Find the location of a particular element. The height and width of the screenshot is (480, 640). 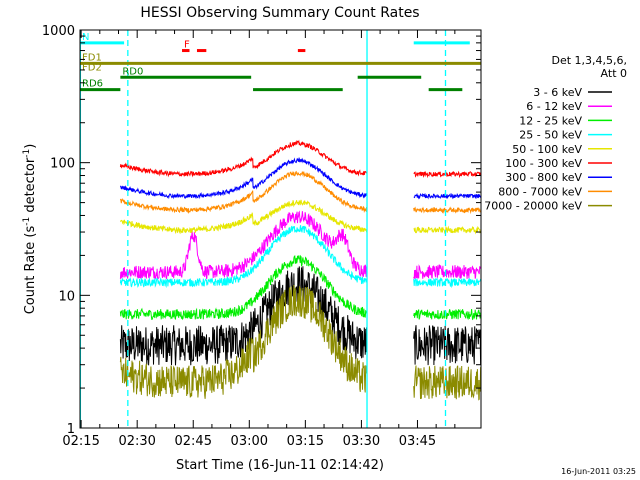

legend-label-2: 12 - 25 keV is located at coordinates (550, 120).